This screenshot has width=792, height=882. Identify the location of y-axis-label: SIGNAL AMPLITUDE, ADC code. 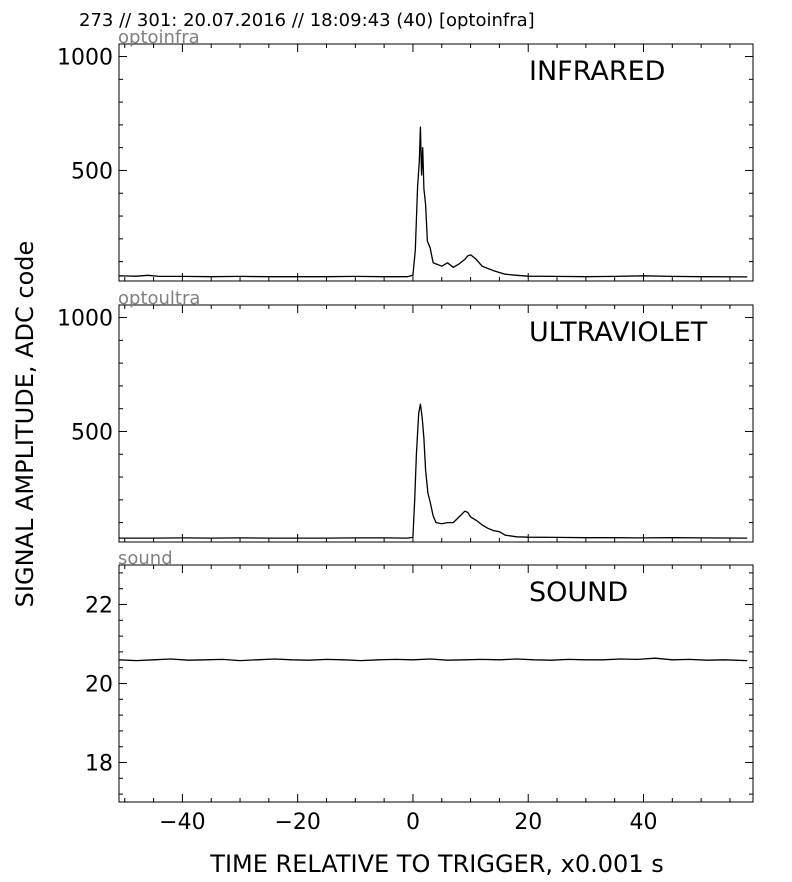
(25, 424).